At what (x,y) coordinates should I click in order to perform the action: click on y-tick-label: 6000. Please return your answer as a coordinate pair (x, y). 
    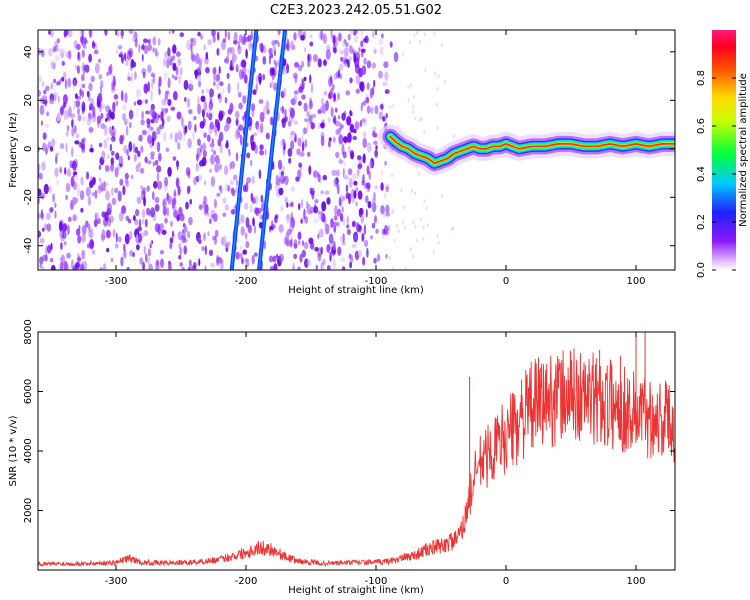
    Looking at the image, I should click on (28, 391).